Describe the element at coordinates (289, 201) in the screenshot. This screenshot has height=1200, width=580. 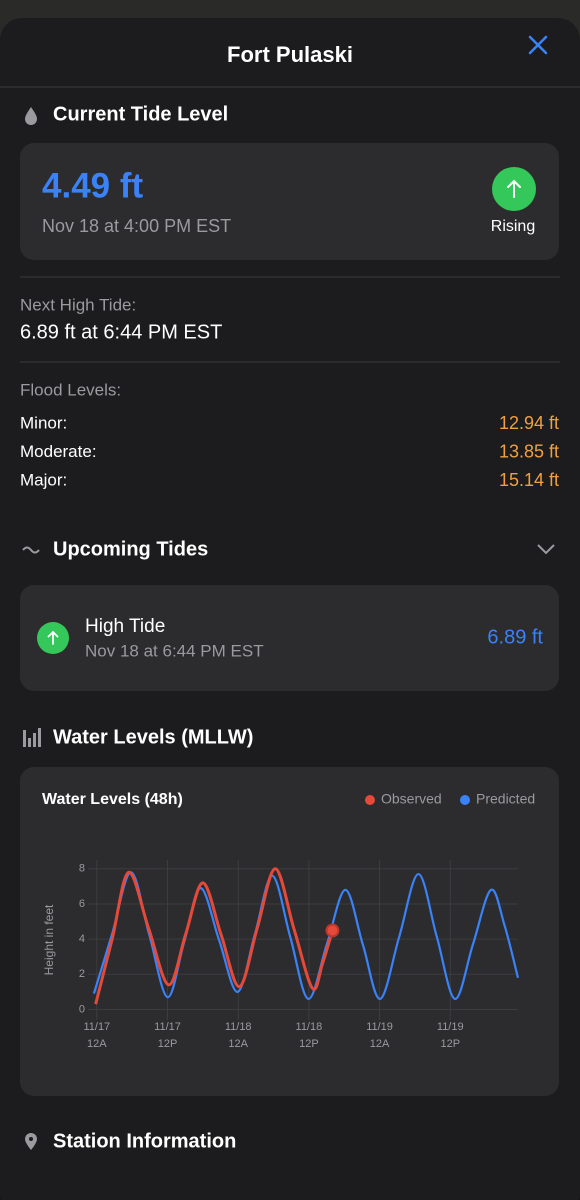
I see `current-card` at that location.